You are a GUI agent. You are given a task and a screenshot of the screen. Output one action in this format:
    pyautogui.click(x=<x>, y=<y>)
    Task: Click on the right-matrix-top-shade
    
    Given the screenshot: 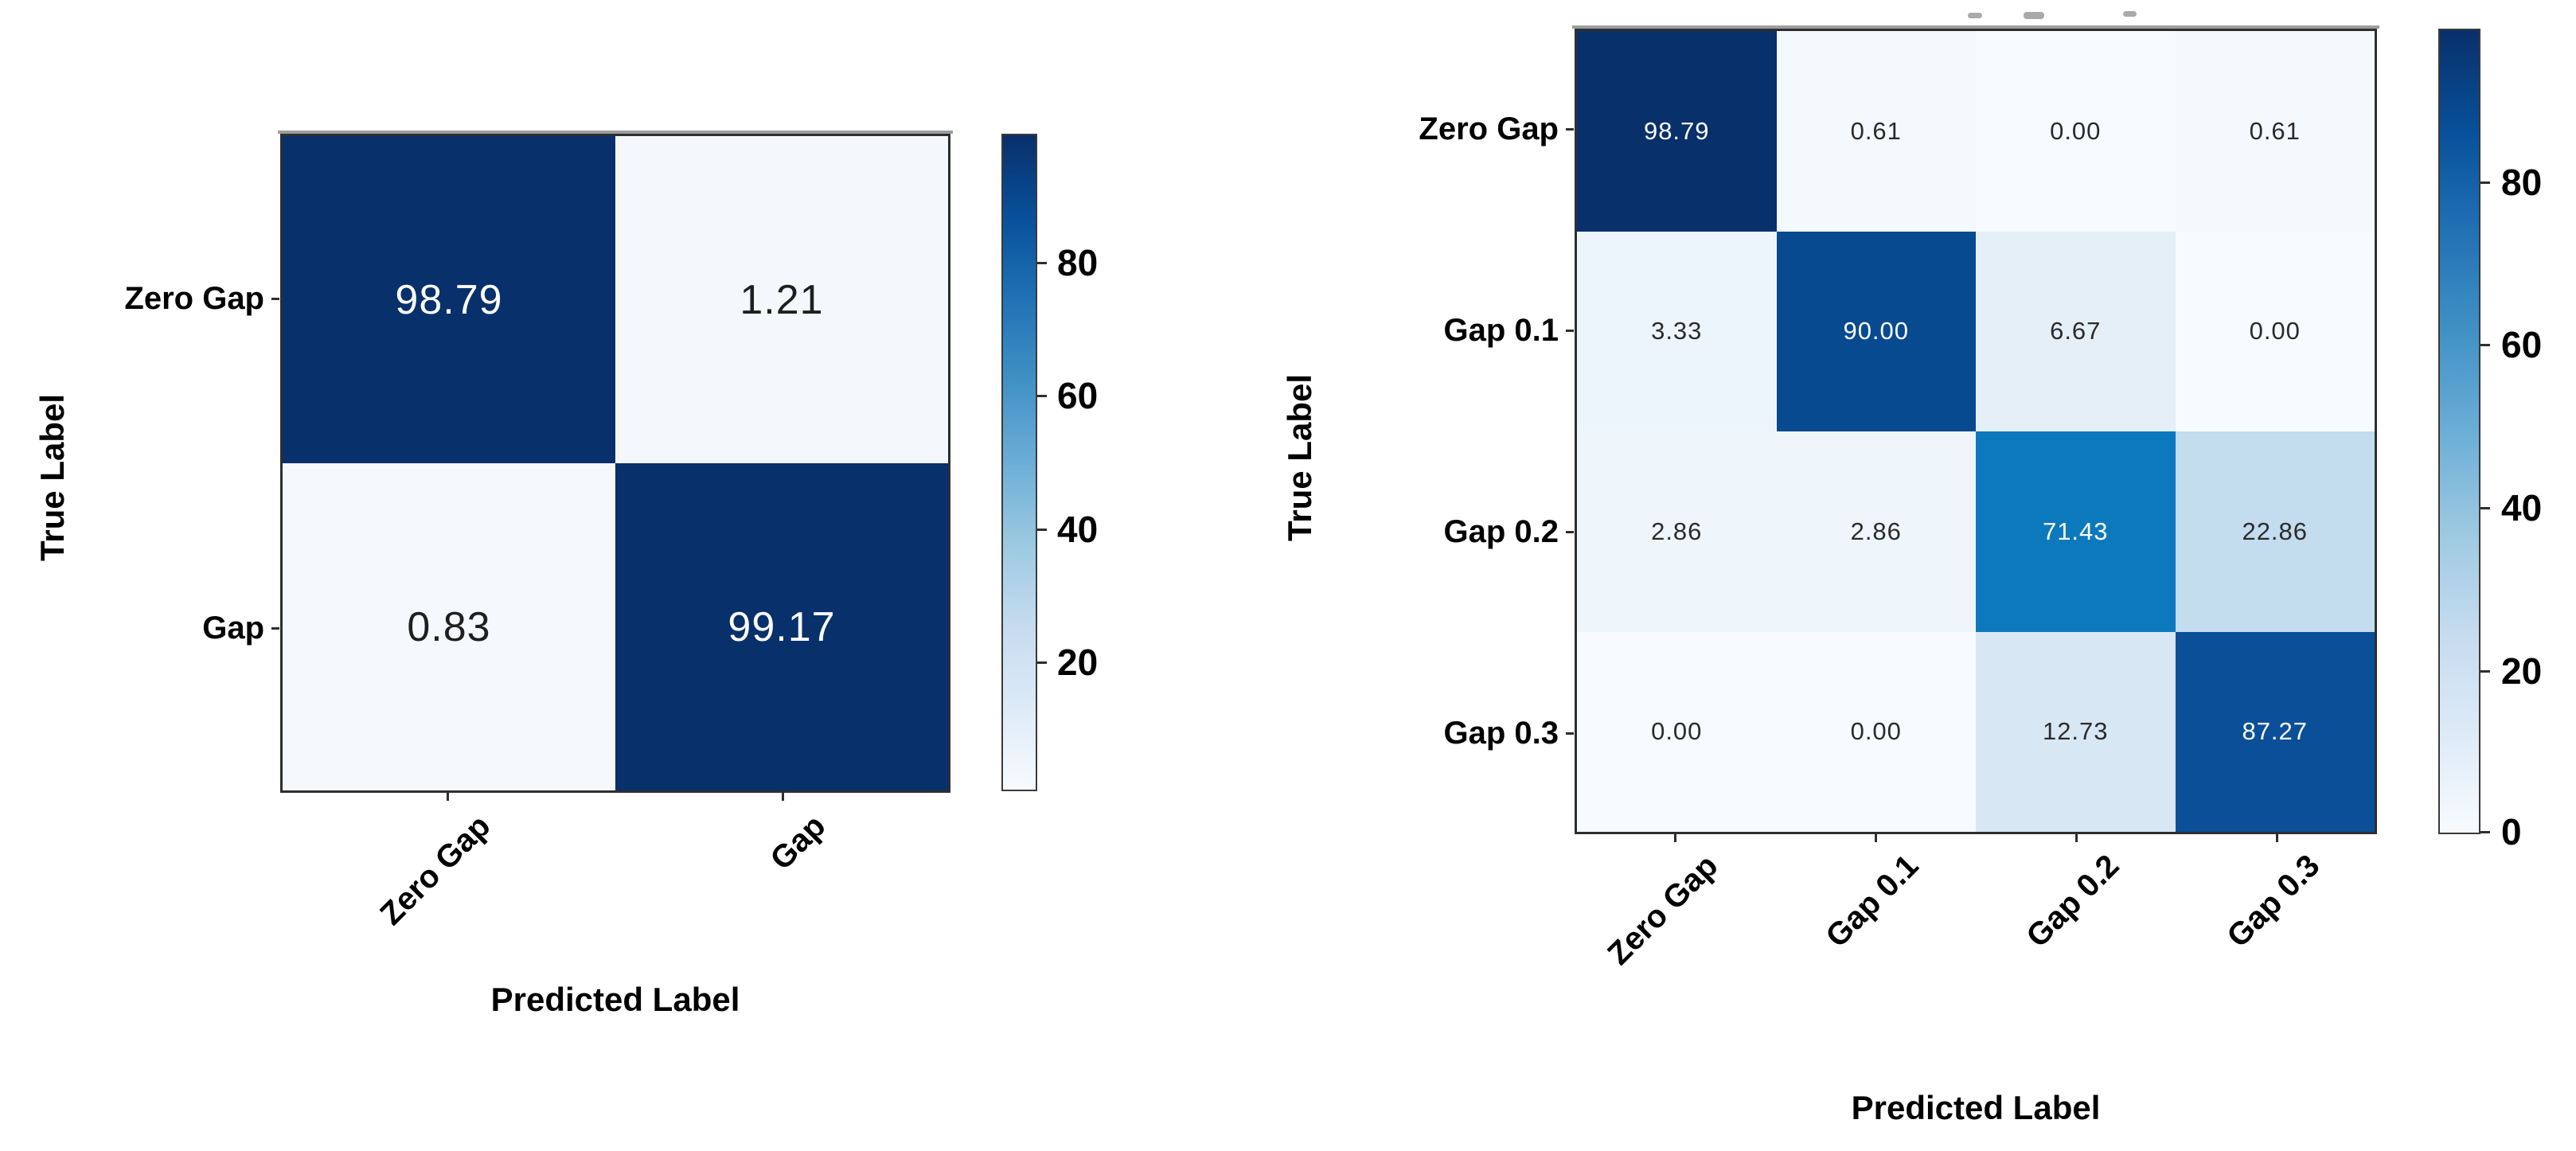 What is the action you would take?
    pyautogui.click(x=1975, y=27)
    